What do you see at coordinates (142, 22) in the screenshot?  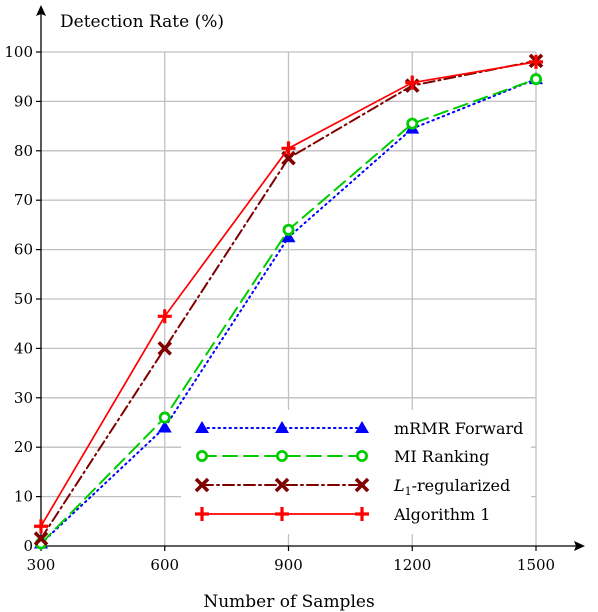 I see `y-axis-title: Detection Rate (%)` at bounding box center [142, 22].